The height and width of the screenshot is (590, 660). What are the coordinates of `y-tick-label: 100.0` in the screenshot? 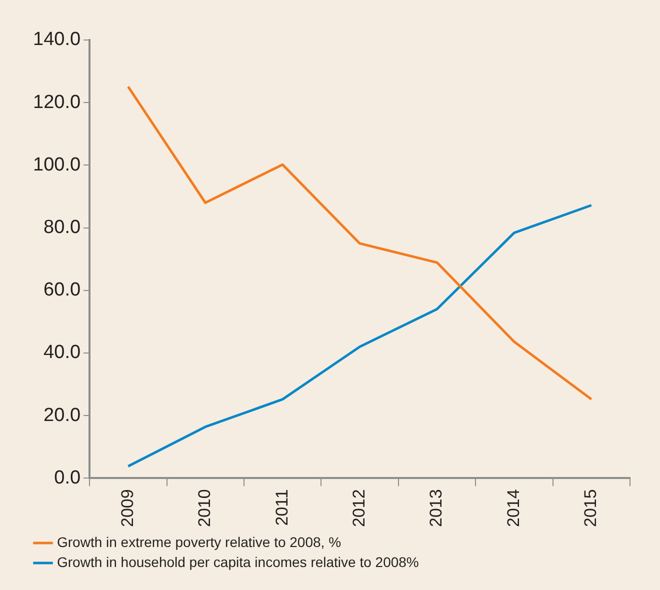 It's located at (57, 165).